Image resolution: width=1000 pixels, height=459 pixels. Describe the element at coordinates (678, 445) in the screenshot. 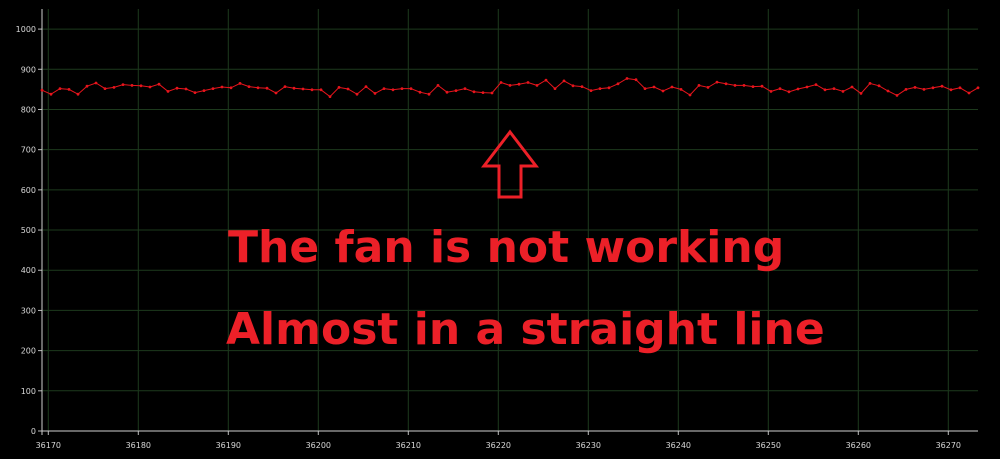

I see `x-tick-label: 36240` at that location.